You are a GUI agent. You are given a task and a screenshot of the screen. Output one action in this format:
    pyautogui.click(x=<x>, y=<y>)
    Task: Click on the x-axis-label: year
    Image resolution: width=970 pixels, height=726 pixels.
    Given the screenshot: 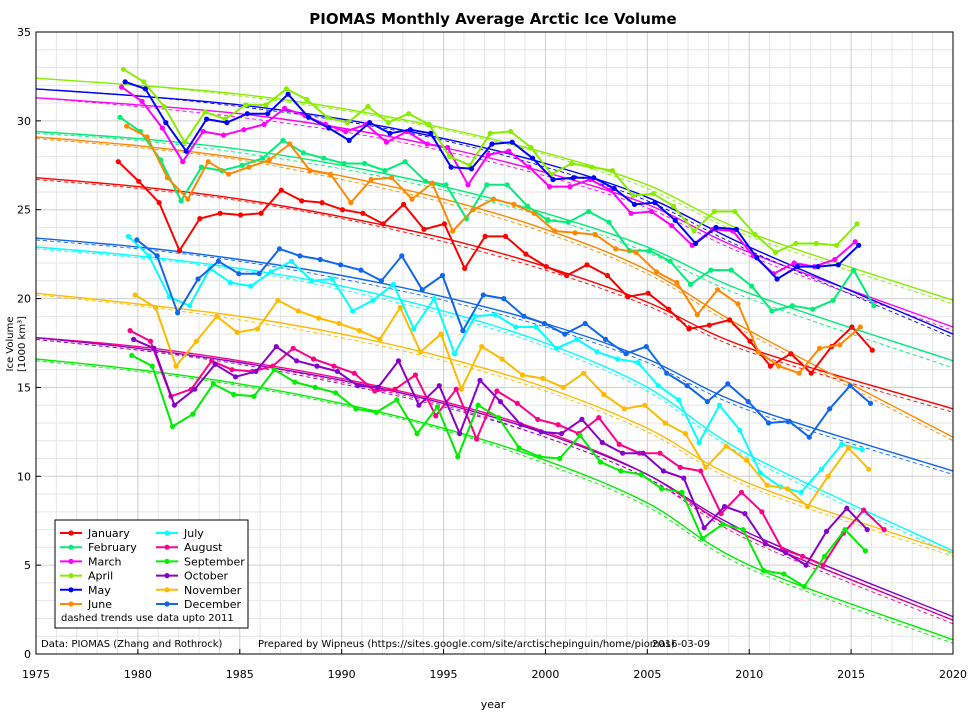 What is the action you would take?
    pyautogui.click(x=493, y=704)
    